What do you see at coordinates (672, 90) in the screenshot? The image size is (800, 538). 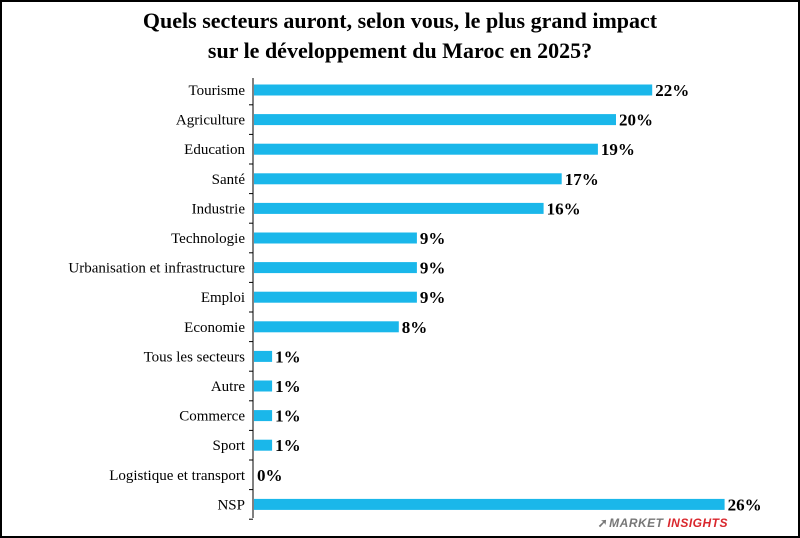 I see `data-label: 22%` at bounding box center [672, 90].